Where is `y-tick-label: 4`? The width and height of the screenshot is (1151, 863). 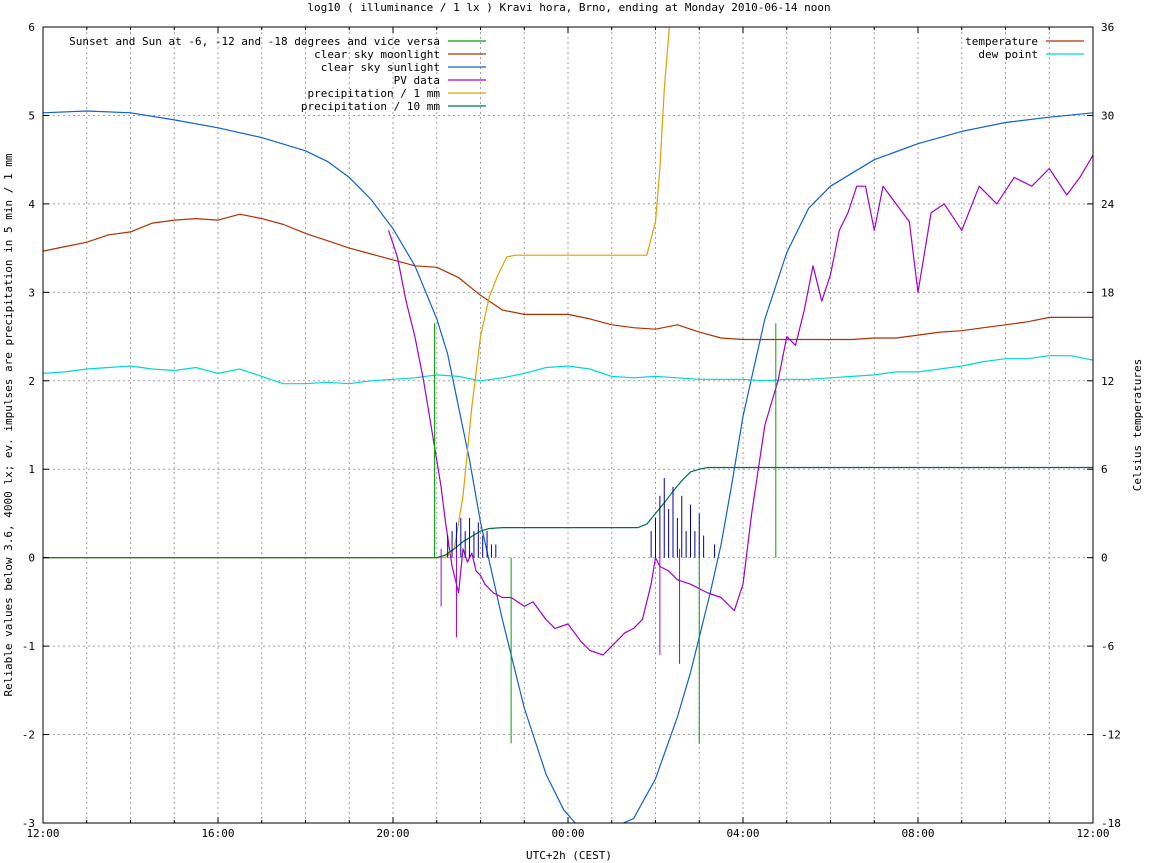 y-tick-label: 4 is located at coordinates (31, 204).